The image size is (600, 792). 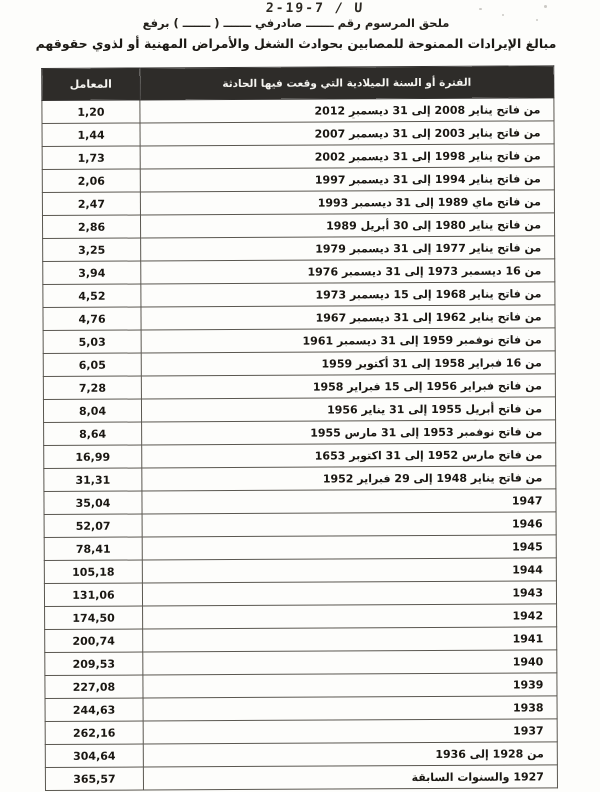 I want to click on coefficient-cell: 7,28, so click(x=92, y=387).